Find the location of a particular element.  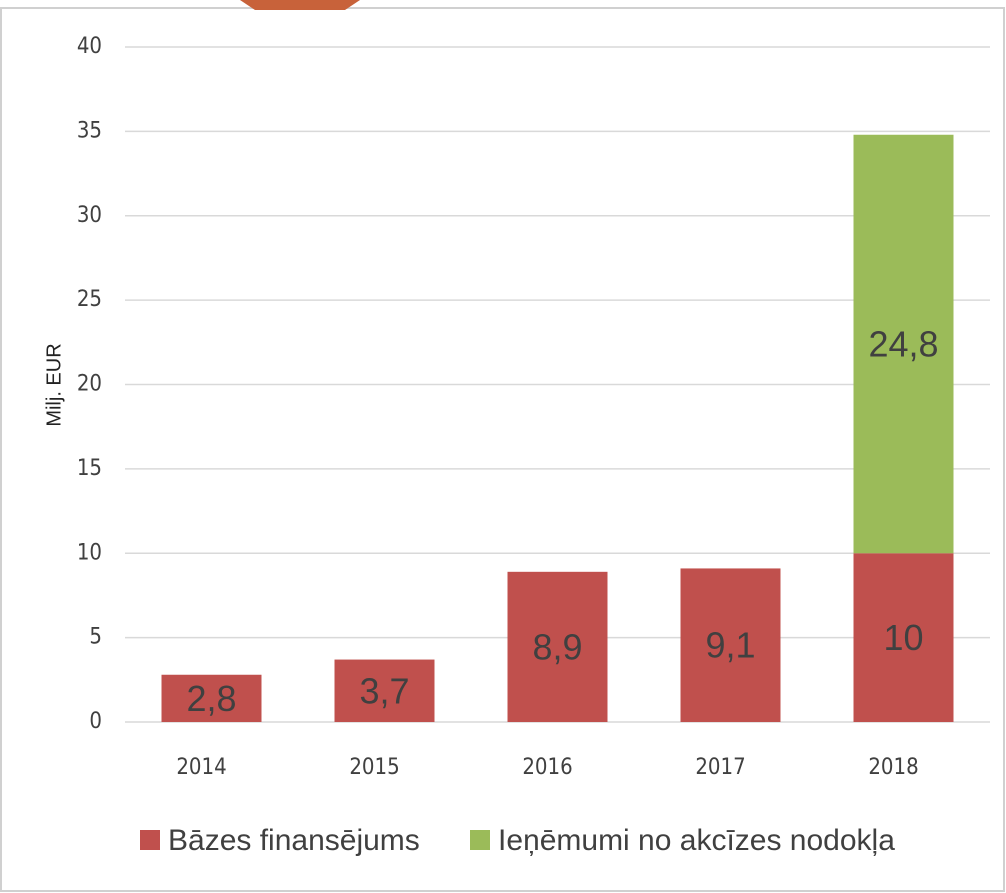

legend-label: Bāzes finansējums is located at coordinates (294, 840).